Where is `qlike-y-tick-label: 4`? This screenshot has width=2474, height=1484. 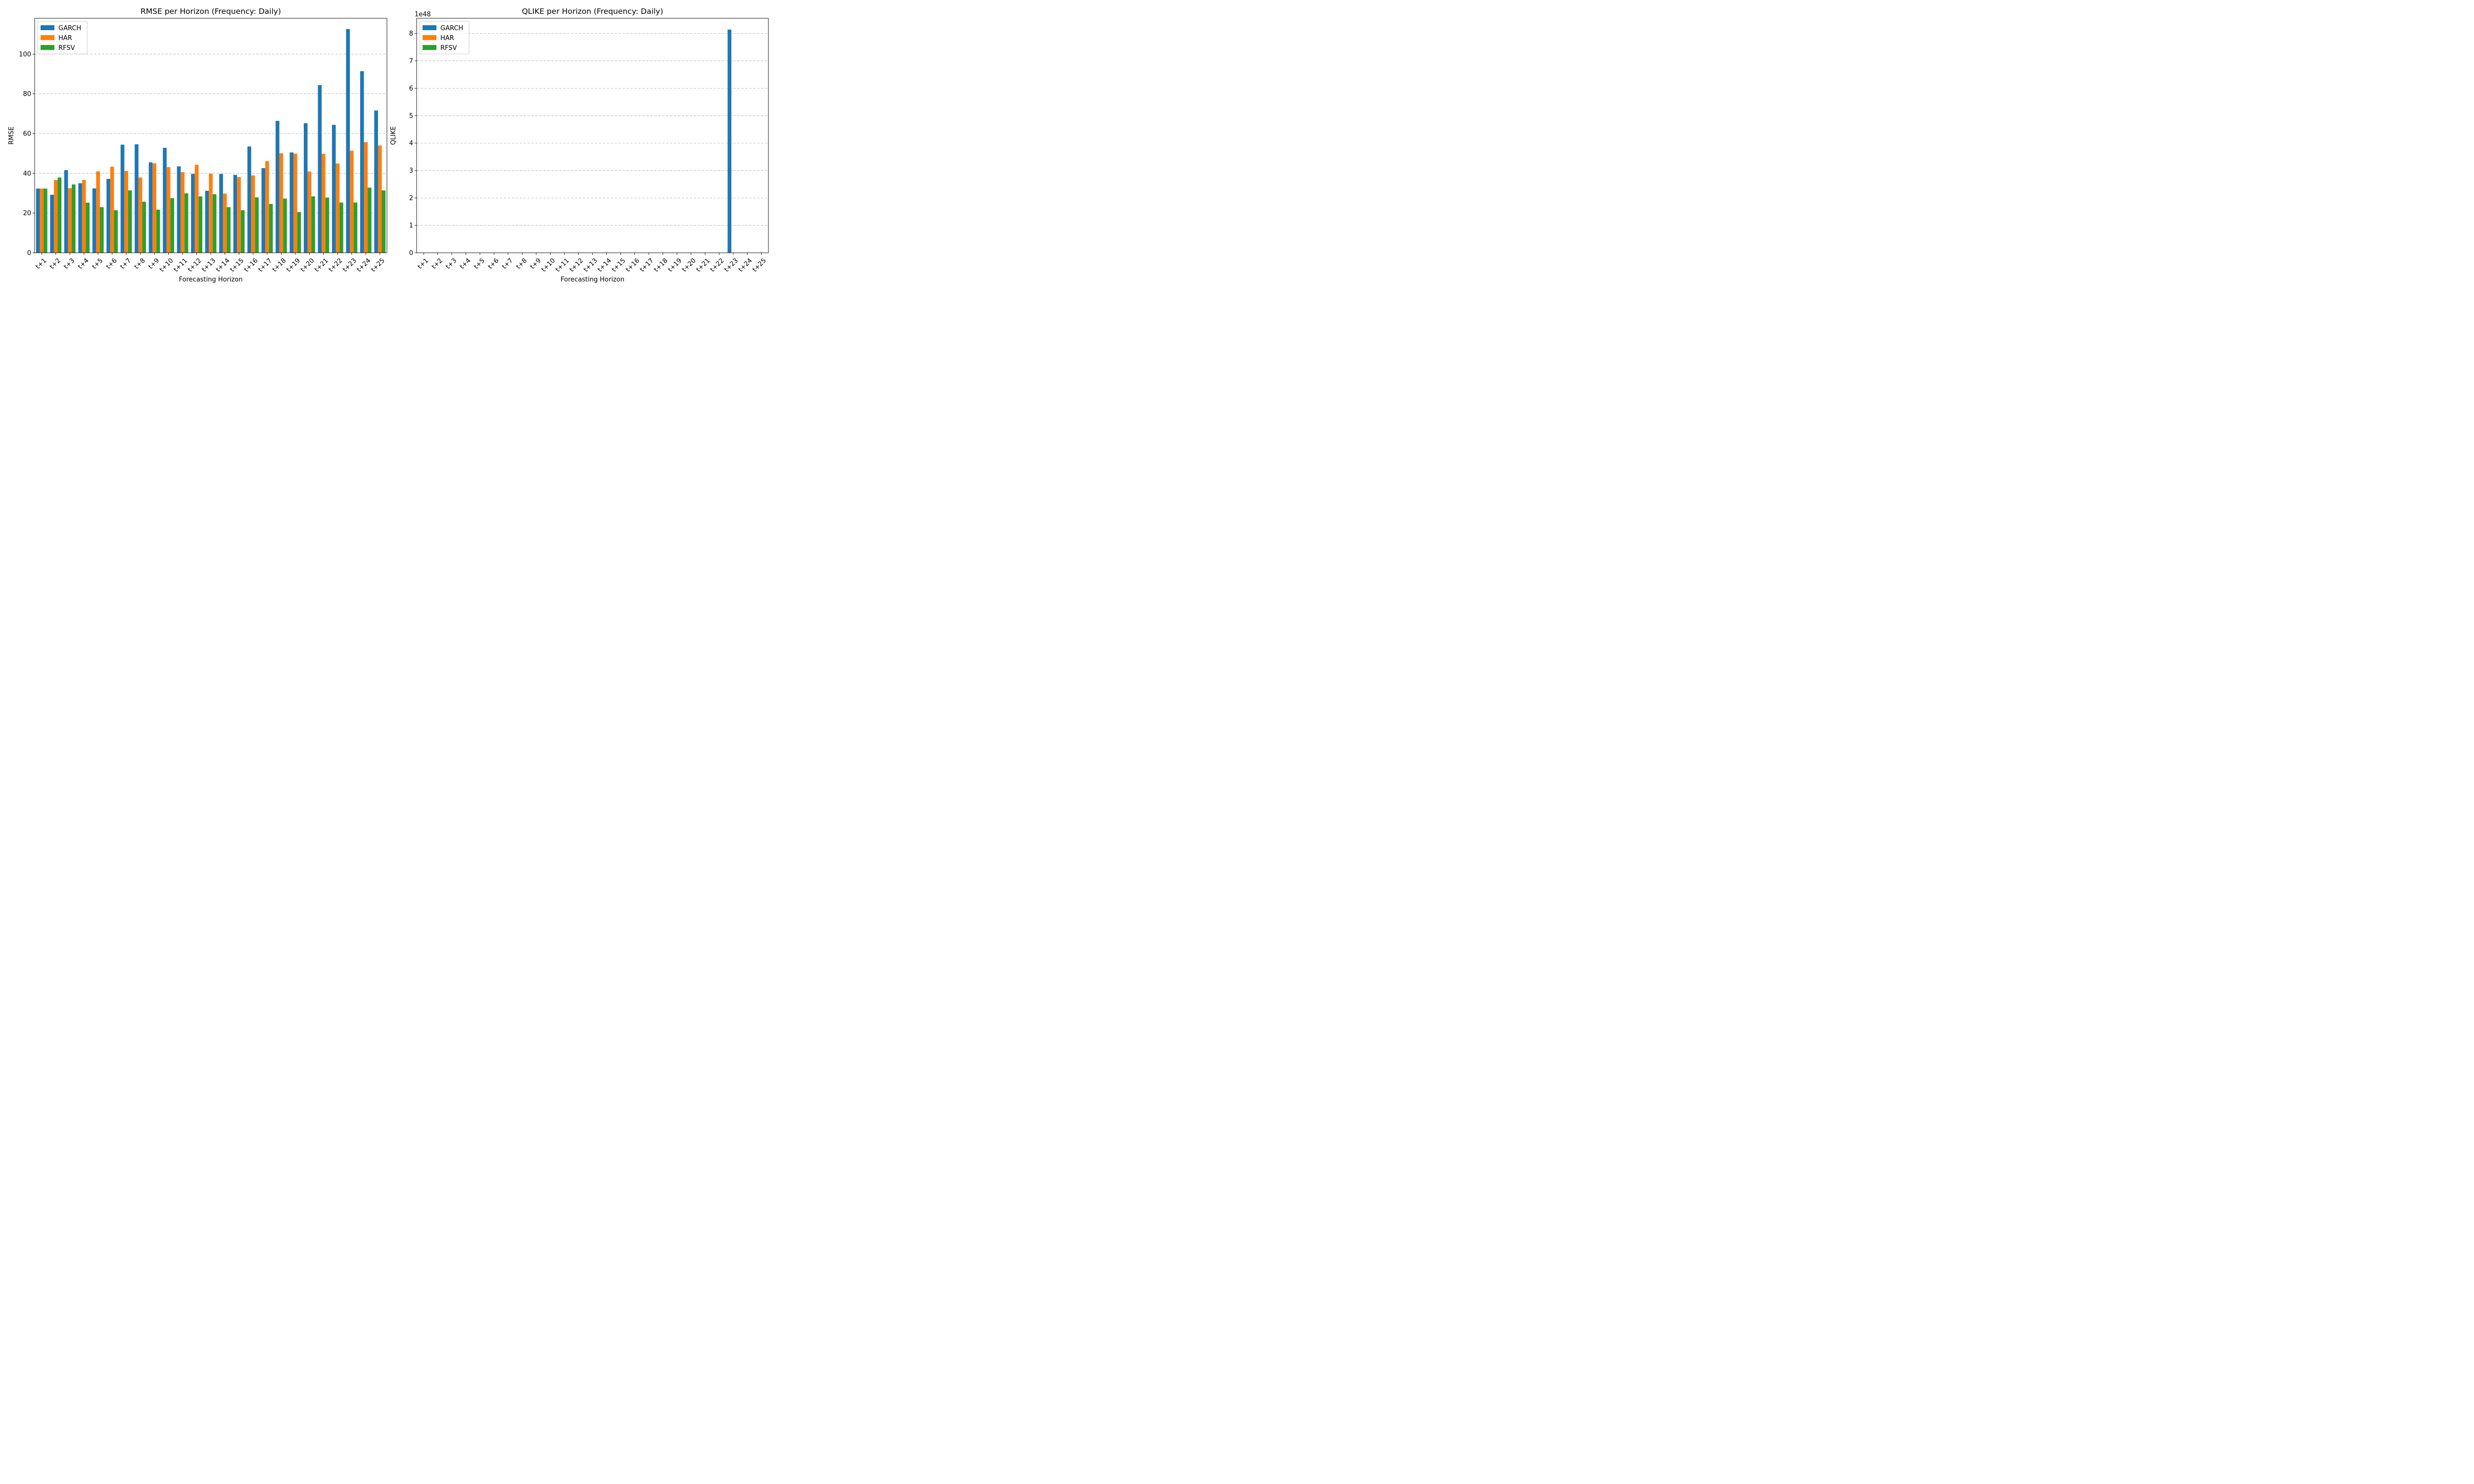 qlike-y-tick-label: 4 is located at coordinates (411, 143).